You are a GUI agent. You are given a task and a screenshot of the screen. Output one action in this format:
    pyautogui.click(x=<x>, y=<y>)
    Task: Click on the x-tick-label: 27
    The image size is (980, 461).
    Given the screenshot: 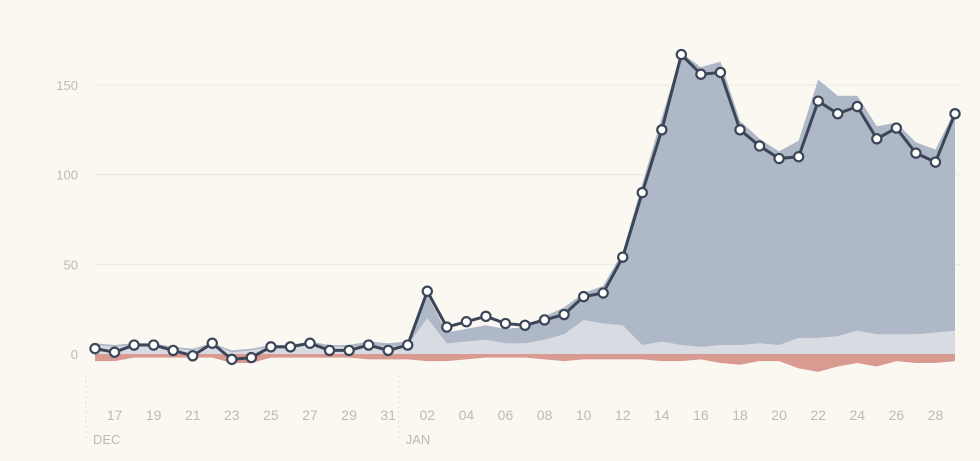 What is the action you would take?
    pyautogui.click(x=310, y=415)
    